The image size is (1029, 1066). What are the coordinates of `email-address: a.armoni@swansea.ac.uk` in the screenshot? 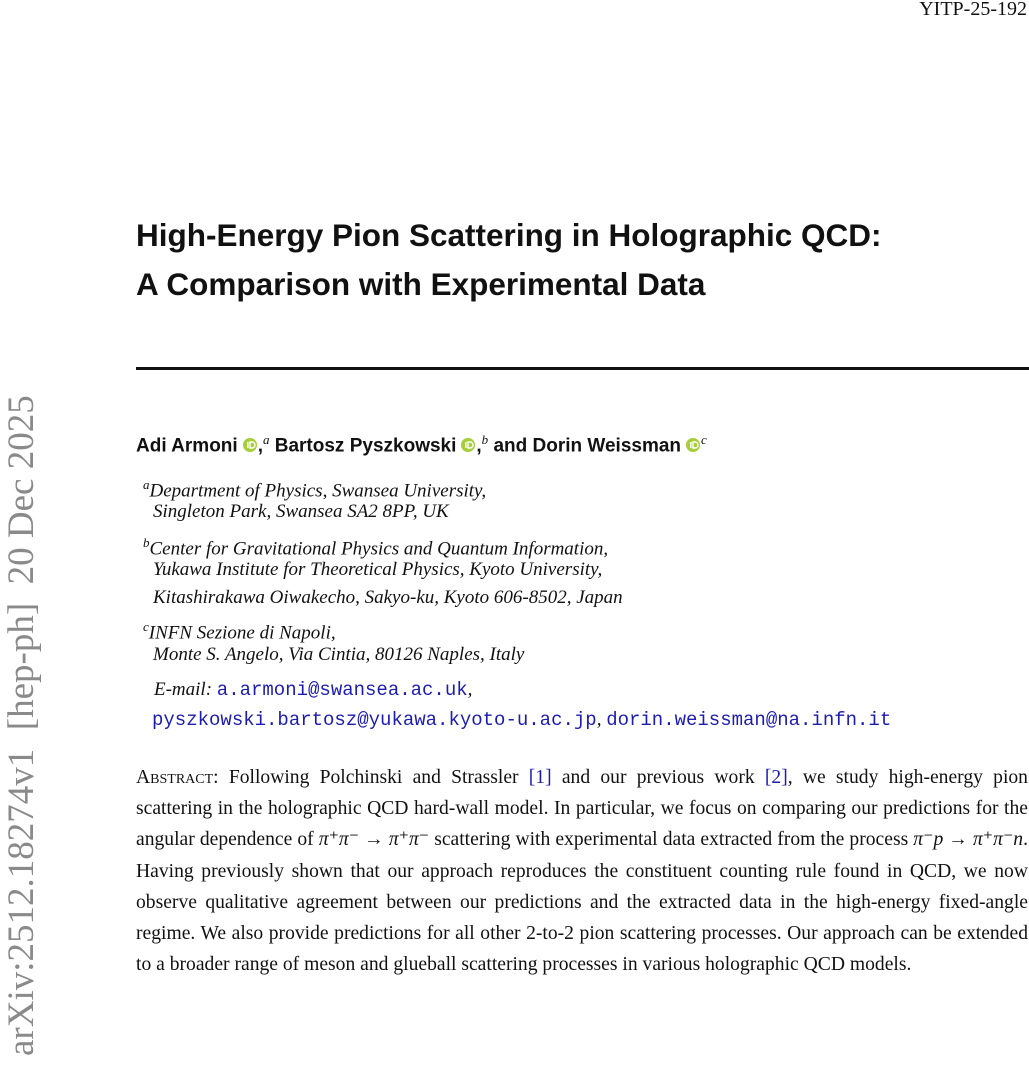 It's located at (342, 690).